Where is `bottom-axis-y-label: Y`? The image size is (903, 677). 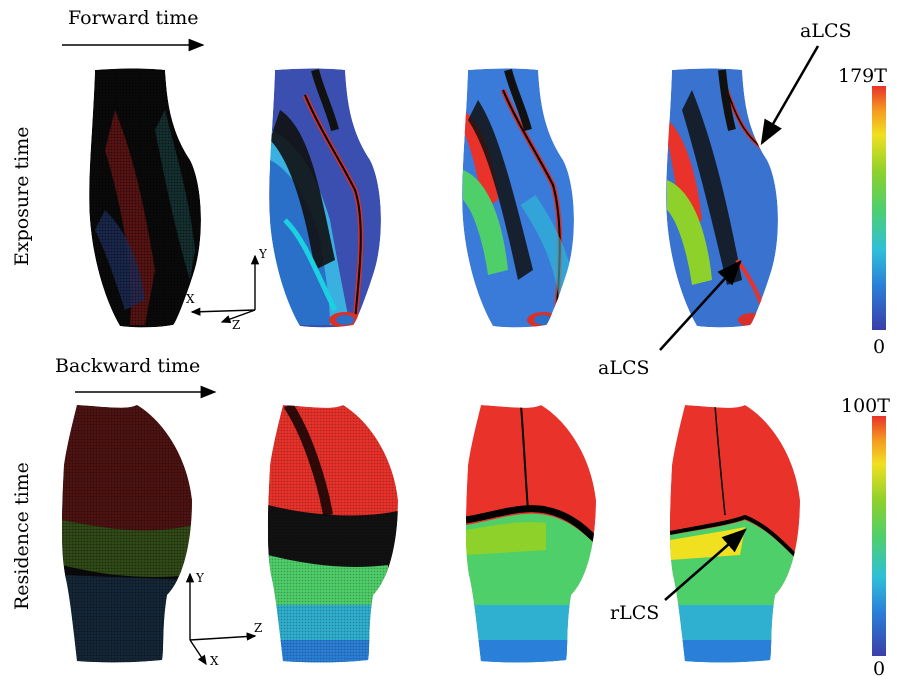
bottom-axis-y-label: Y is located at coordinates (200, 578).